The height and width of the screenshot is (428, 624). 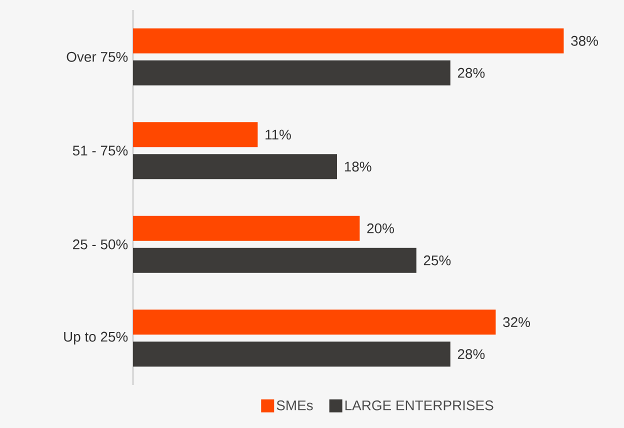 What do you see at coordinates (100, 244) in the screenshot?
I see `y-tick-label: 25 - 50%` at bounding box center [100, 244].